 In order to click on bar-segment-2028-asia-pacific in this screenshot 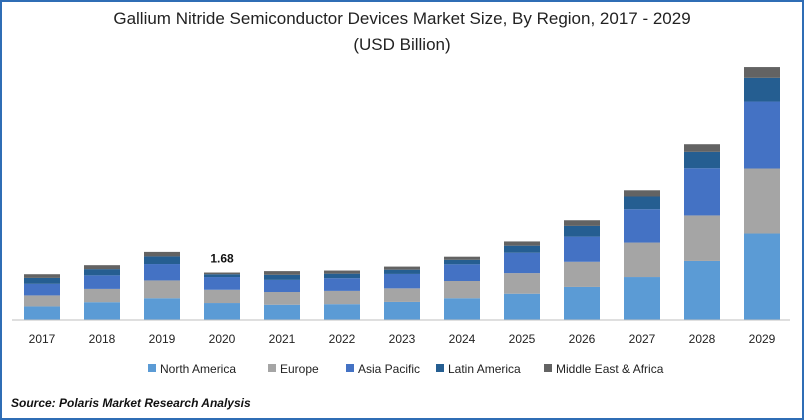, I will do `click(702, 192)`.